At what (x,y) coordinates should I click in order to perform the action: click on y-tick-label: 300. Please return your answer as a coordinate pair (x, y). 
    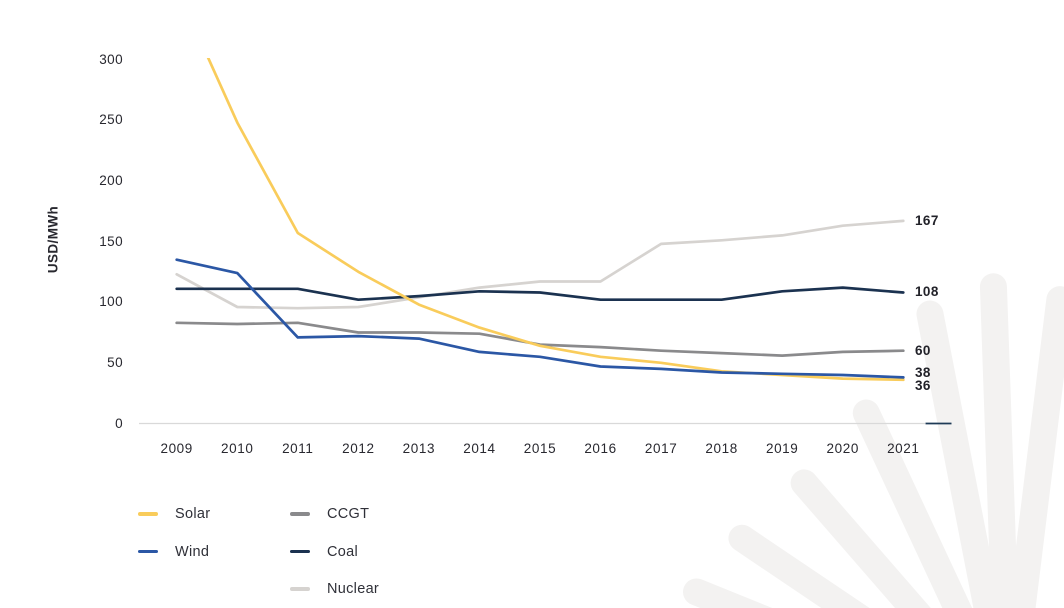
    Looking at the image, I should click on (111, 59).